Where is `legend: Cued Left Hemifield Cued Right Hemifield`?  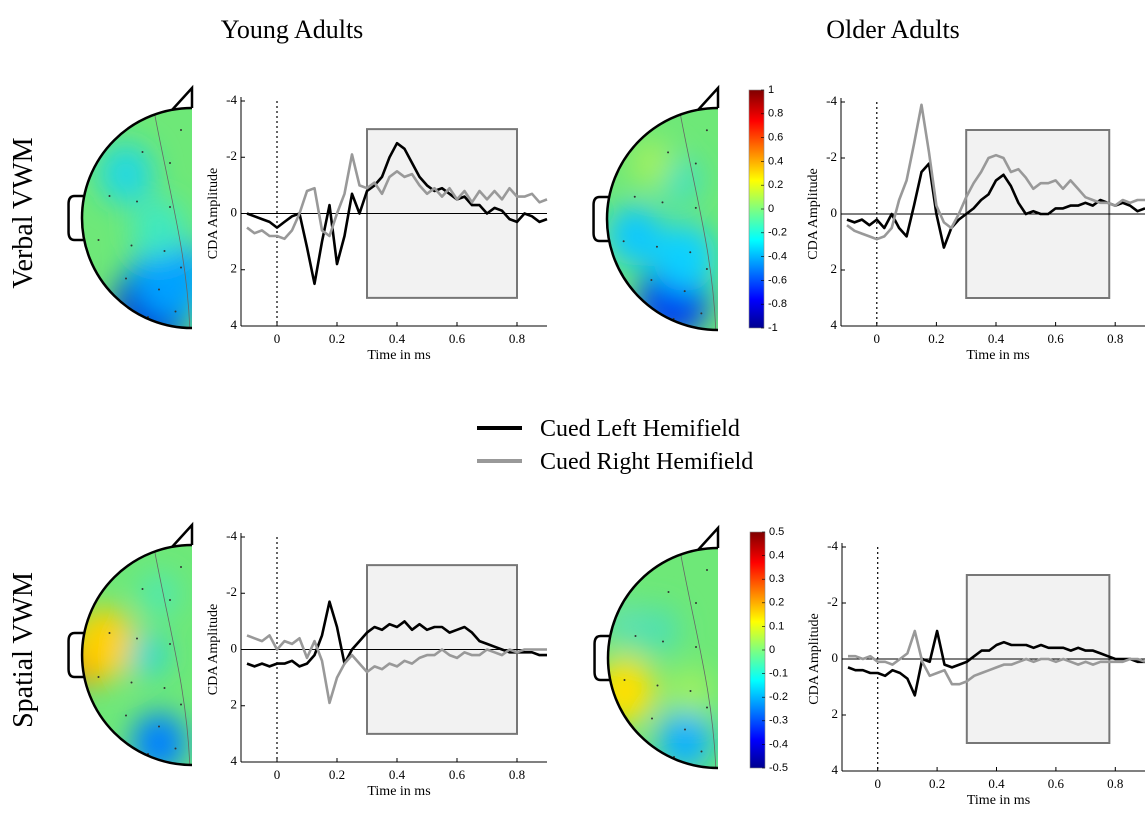
legend: Cued Left Hemifield Cued Right Hemifield is located at coordinates (615, 445).